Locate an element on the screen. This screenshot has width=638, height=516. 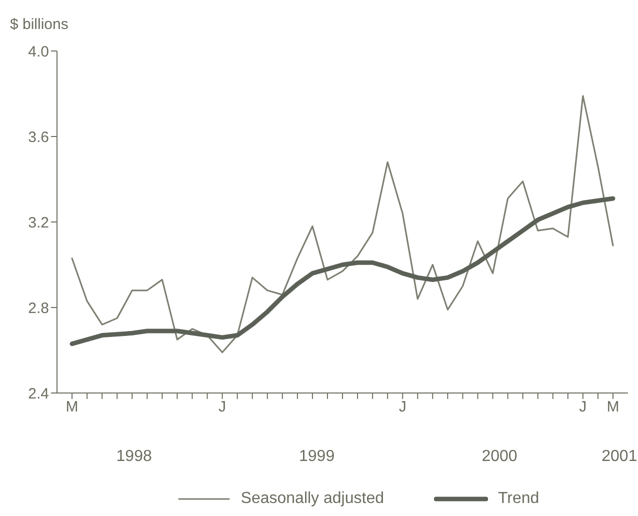
y-tick-label: 3.6 is located at coordinates (38, 137).